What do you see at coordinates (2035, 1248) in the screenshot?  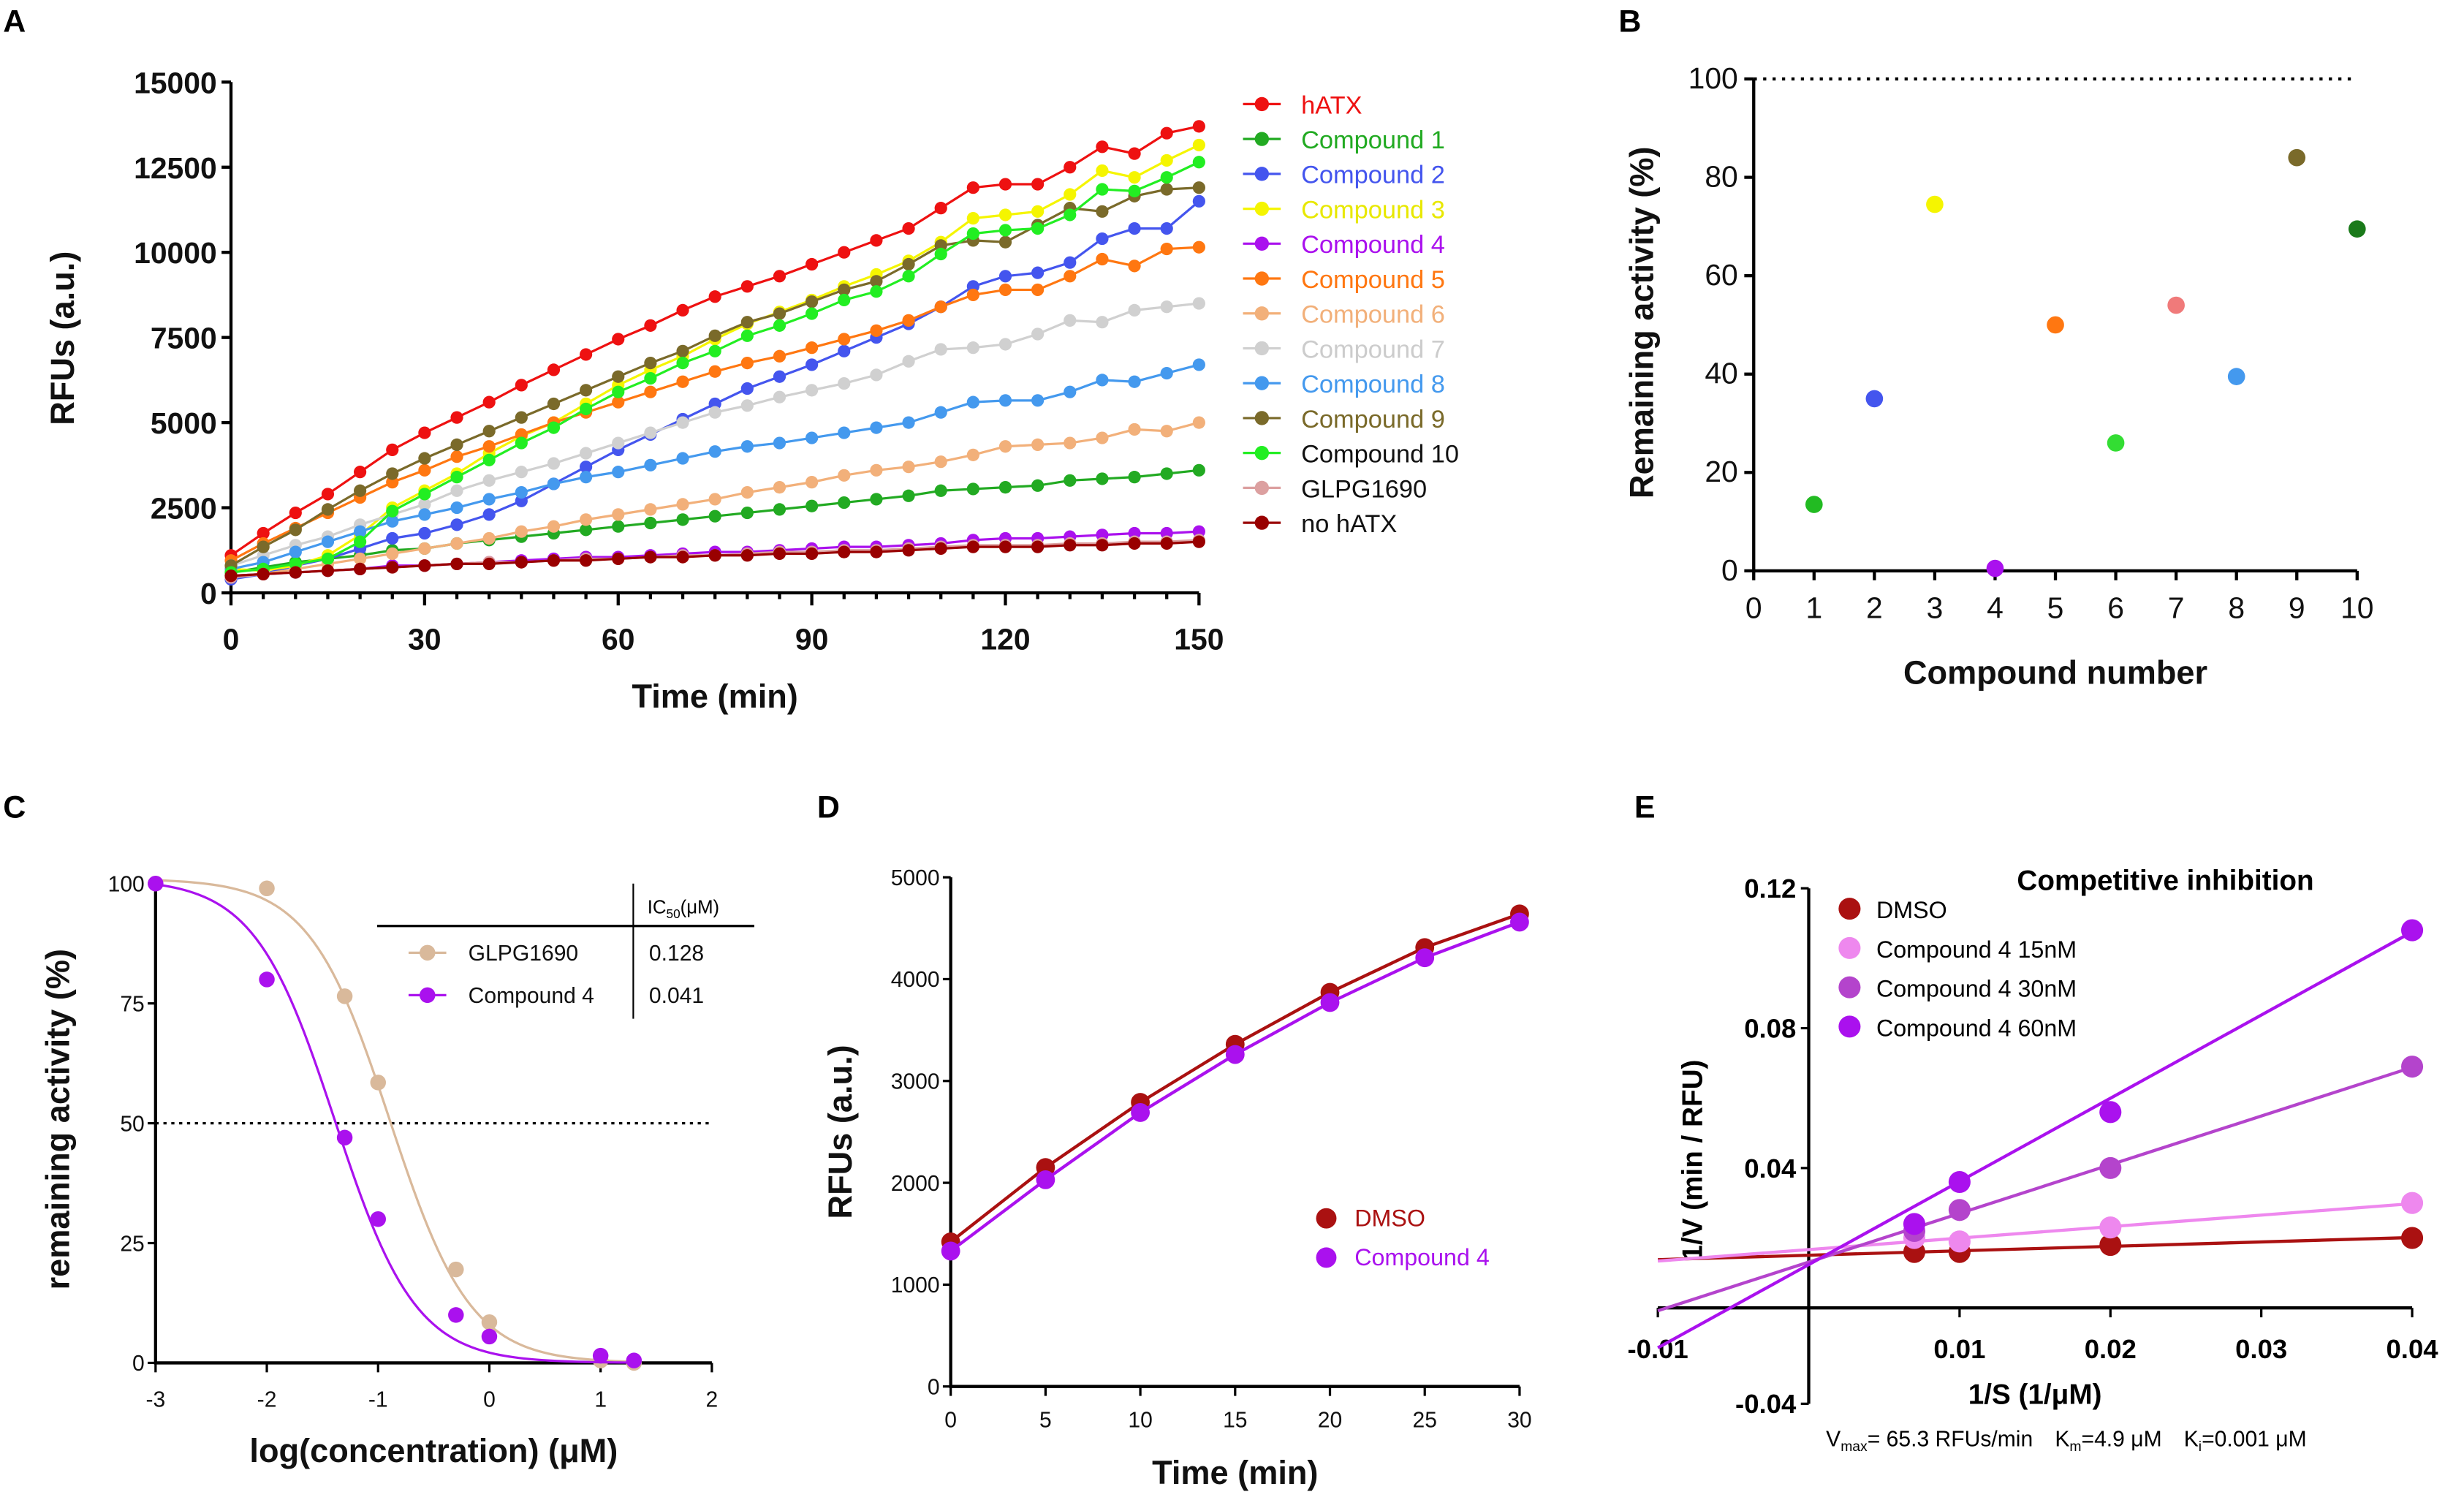 I see `regression-line` at bounding box center [2035, 1248].